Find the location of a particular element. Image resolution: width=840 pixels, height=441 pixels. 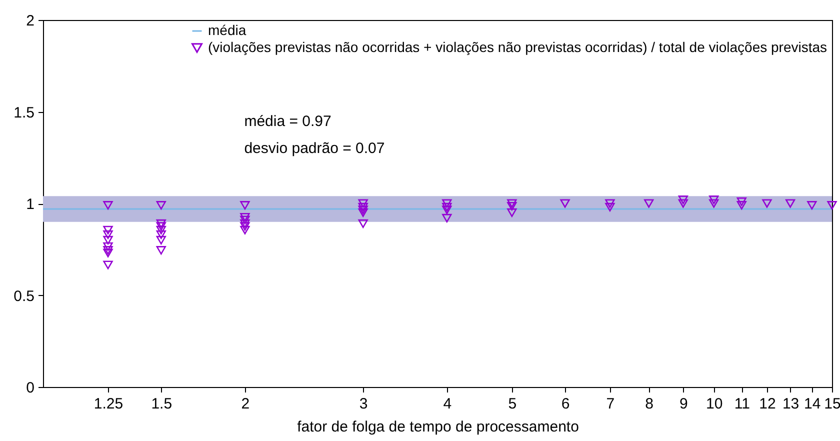

x-tick-label: 14 is located at coordinates (812, 404).